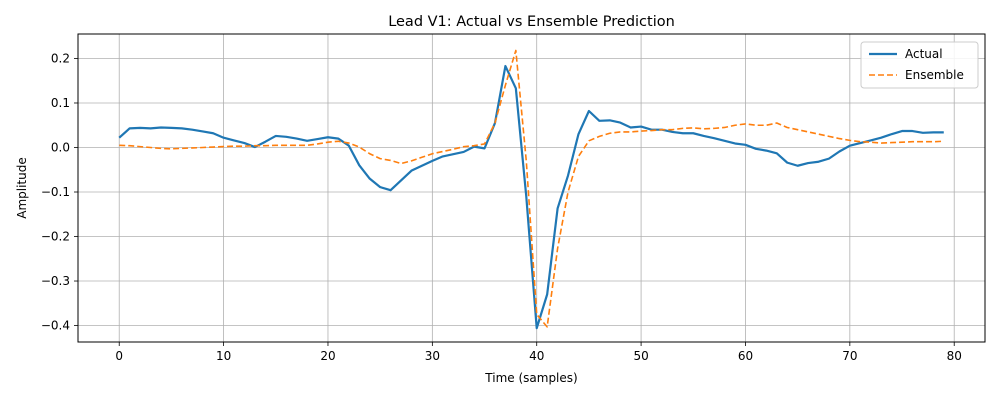 This screenshot has width=1000, height=400. Describe the element at coordinates (55, 281) in the screenshot. I see `y-tick-label: −0.3` at that location.